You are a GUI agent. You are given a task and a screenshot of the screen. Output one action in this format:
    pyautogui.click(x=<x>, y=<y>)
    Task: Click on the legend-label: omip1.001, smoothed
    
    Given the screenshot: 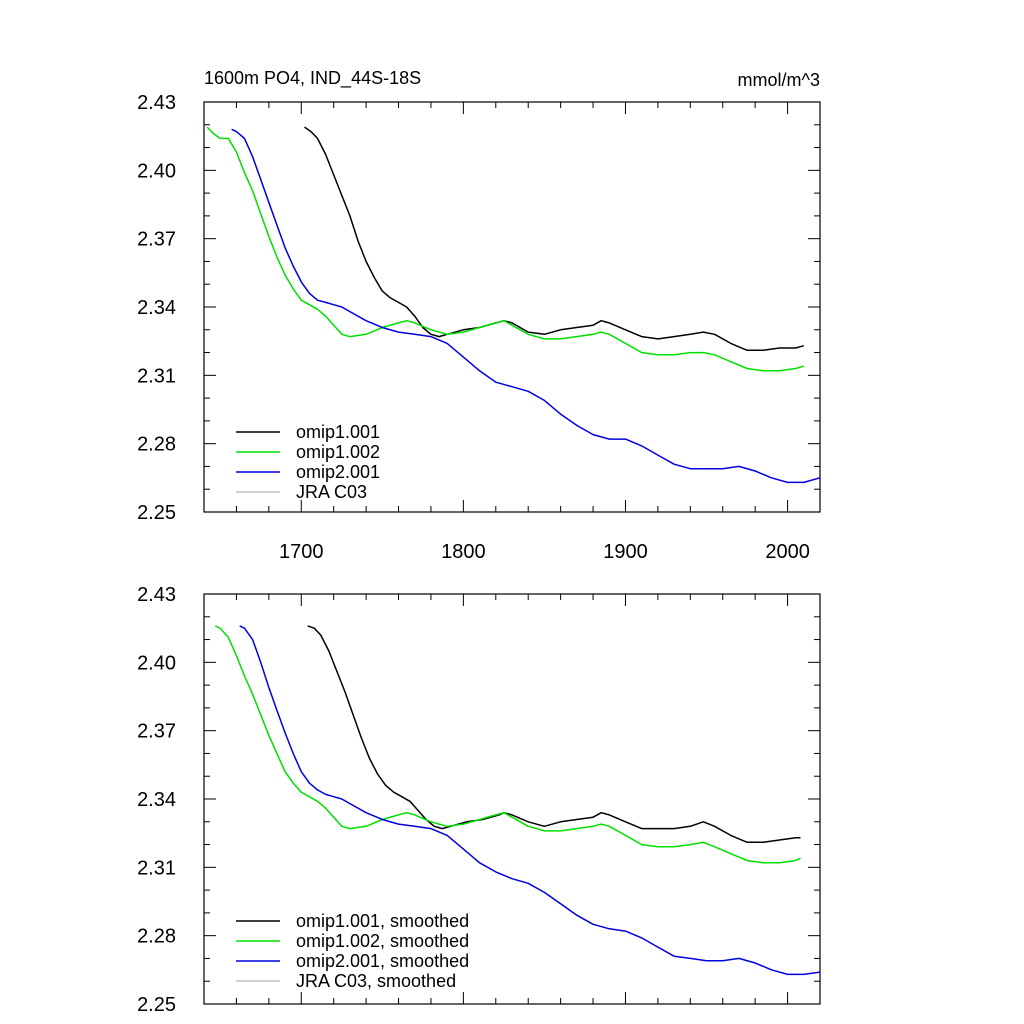 What is the action you would take?
    pyautogui.click(x=382, y=921)
    